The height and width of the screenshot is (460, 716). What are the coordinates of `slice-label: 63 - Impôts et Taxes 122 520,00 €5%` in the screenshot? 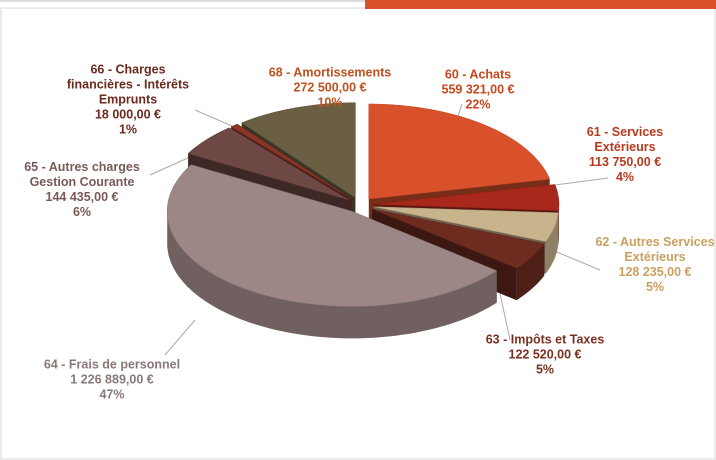 It's located at (545, 355).